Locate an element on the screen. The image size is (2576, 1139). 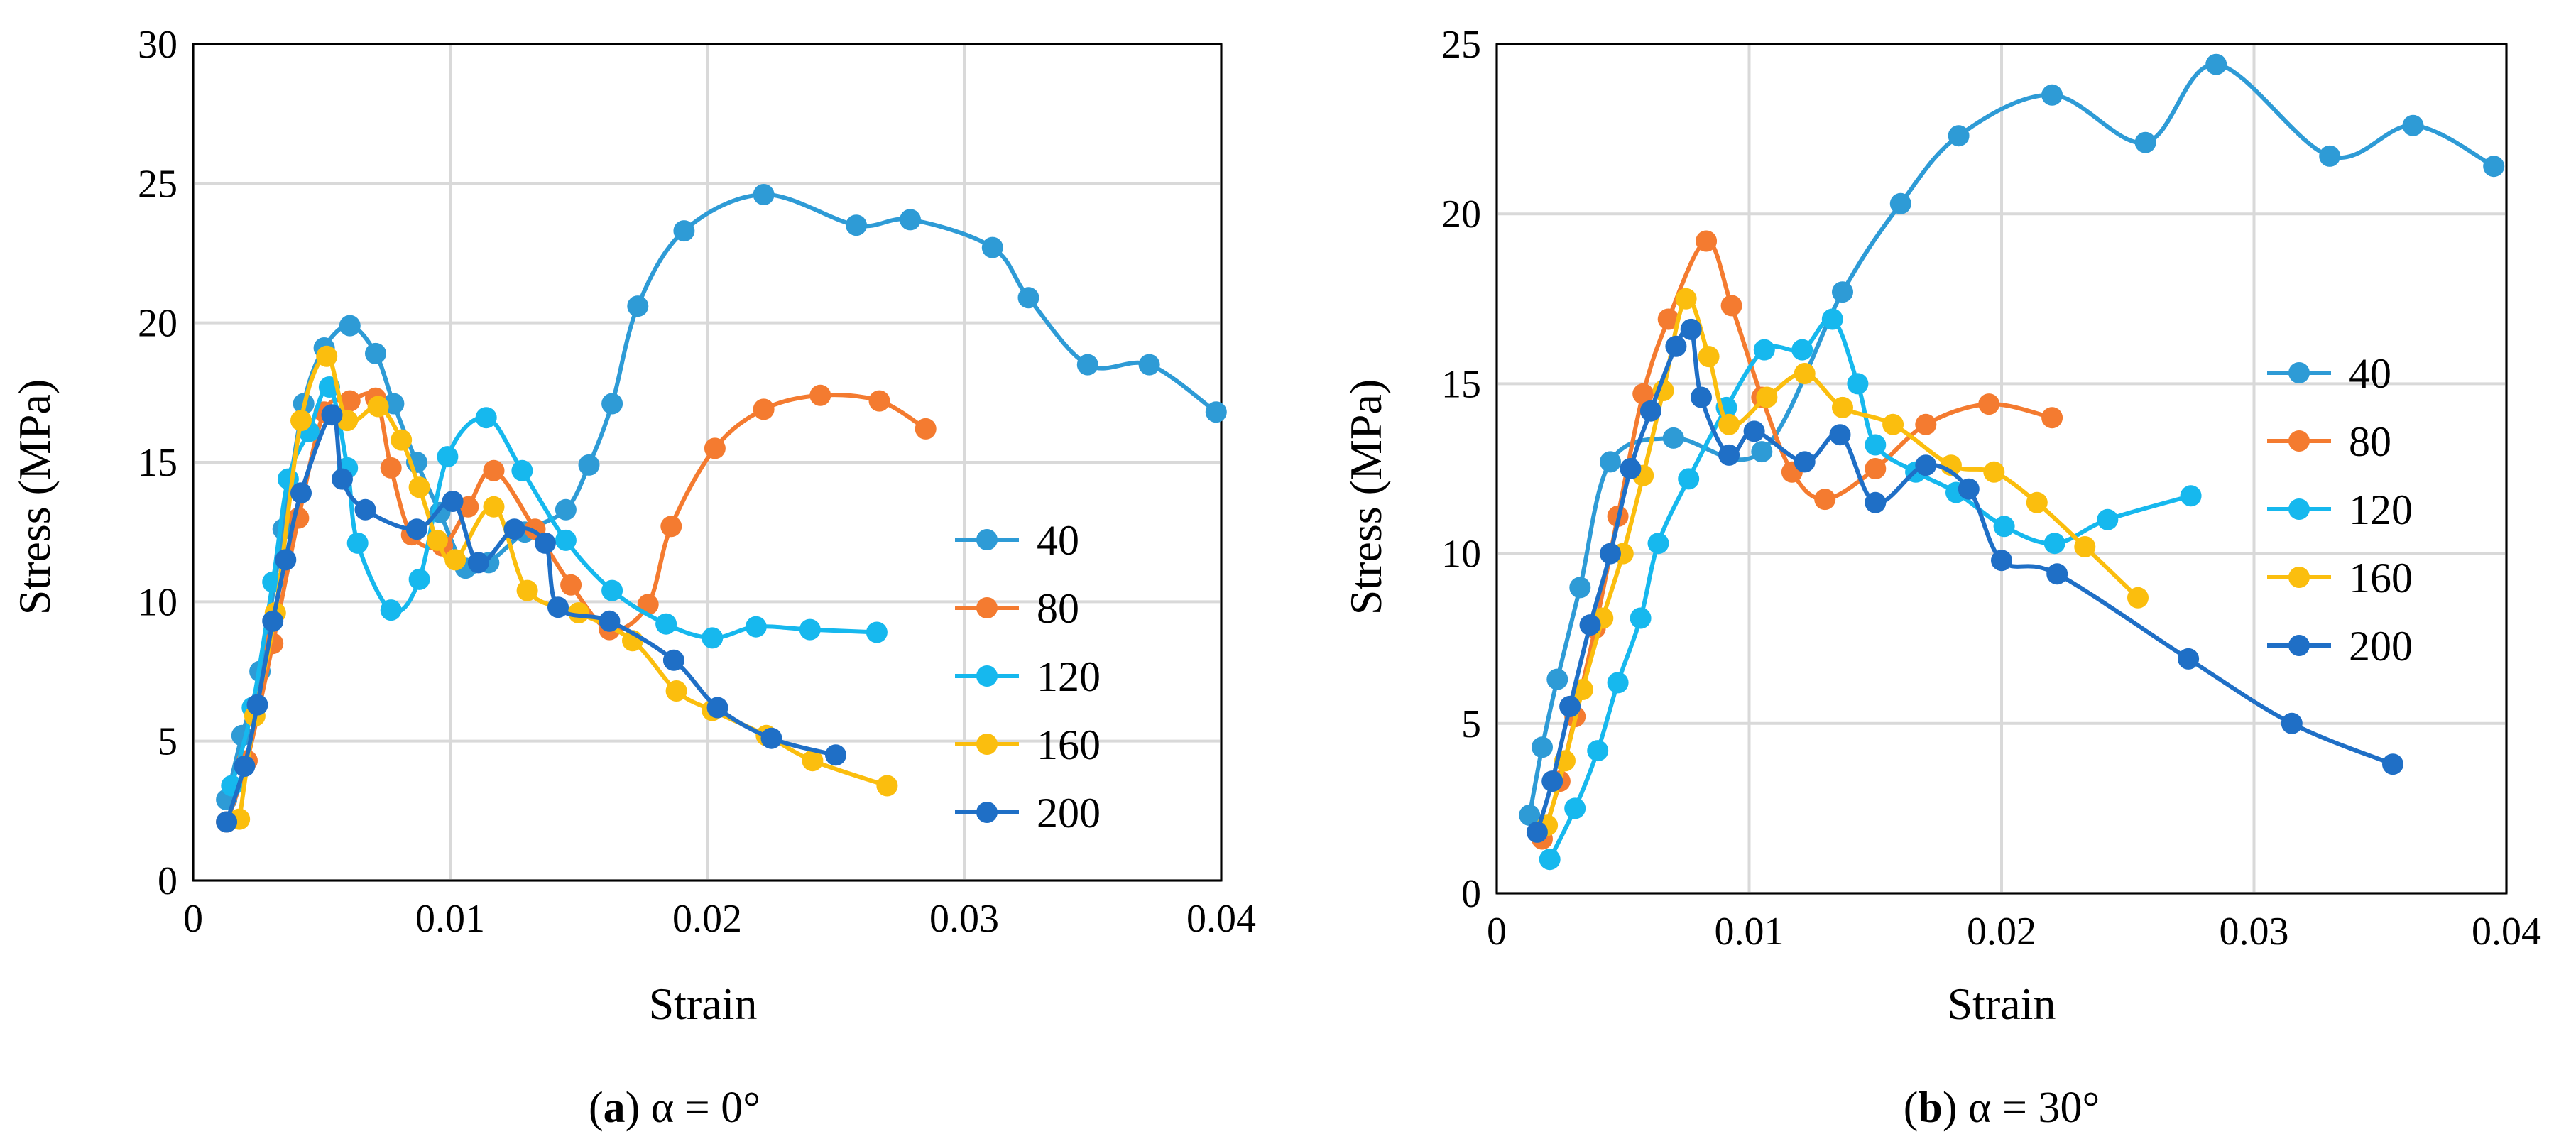
caption-letter: b is located at coordinates (1930, 1108).